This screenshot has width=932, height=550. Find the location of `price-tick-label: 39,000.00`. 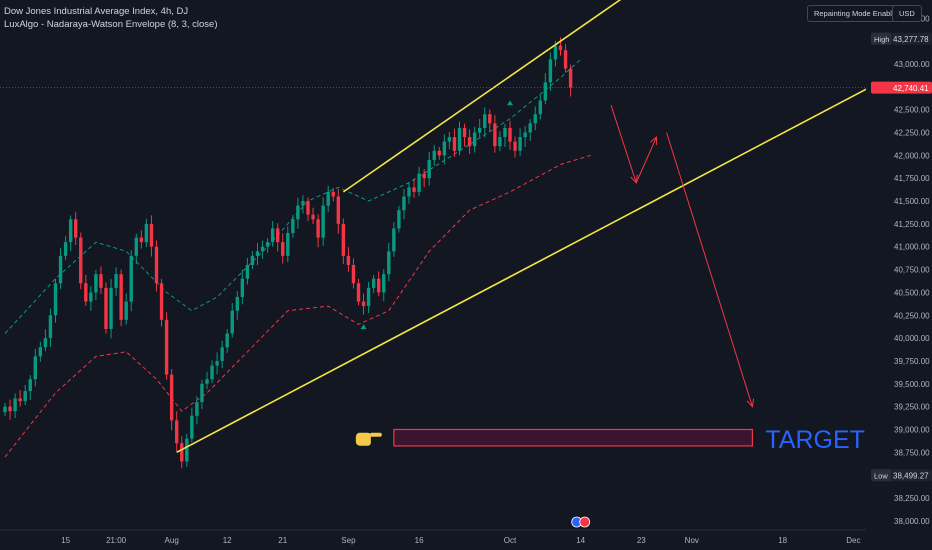

price-tick-label: 39,000.00 is located at coordinates (912, 429).